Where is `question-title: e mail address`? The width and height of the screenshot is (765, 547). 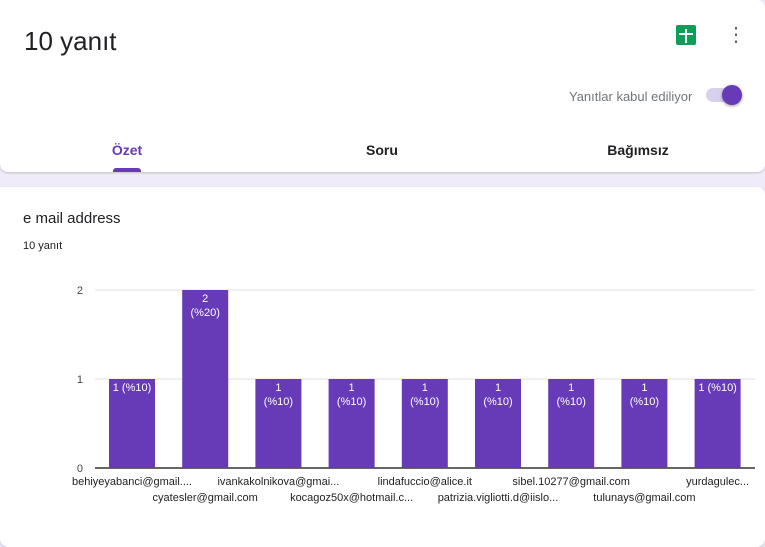
question-title: e mail address is located at coordinates (72, 218).